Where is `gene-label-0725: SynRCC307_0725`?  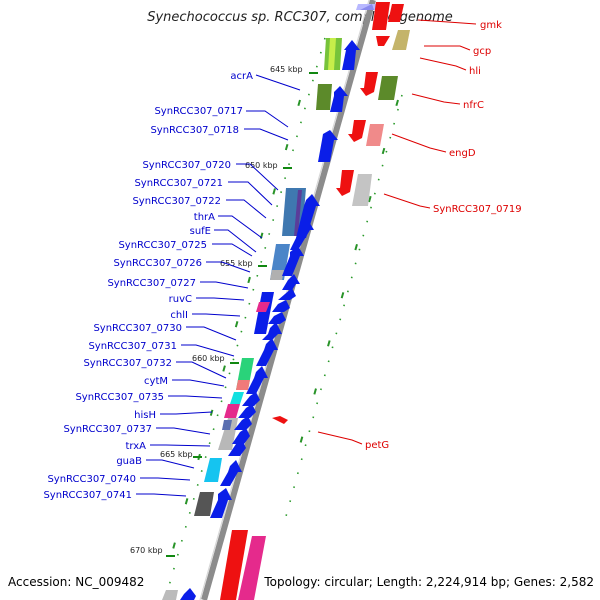
gene-label-0725: SynRCC307_0725 is located at coordinates (162, 245).